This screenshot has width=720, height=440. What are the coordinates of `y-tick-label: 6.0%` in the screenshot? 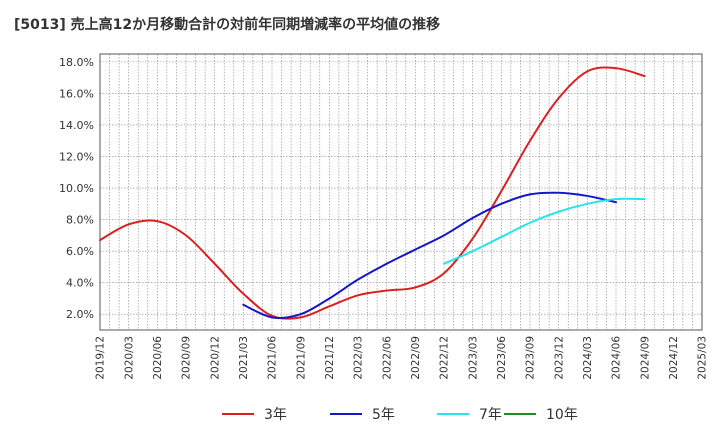 It's located at (80, 251).